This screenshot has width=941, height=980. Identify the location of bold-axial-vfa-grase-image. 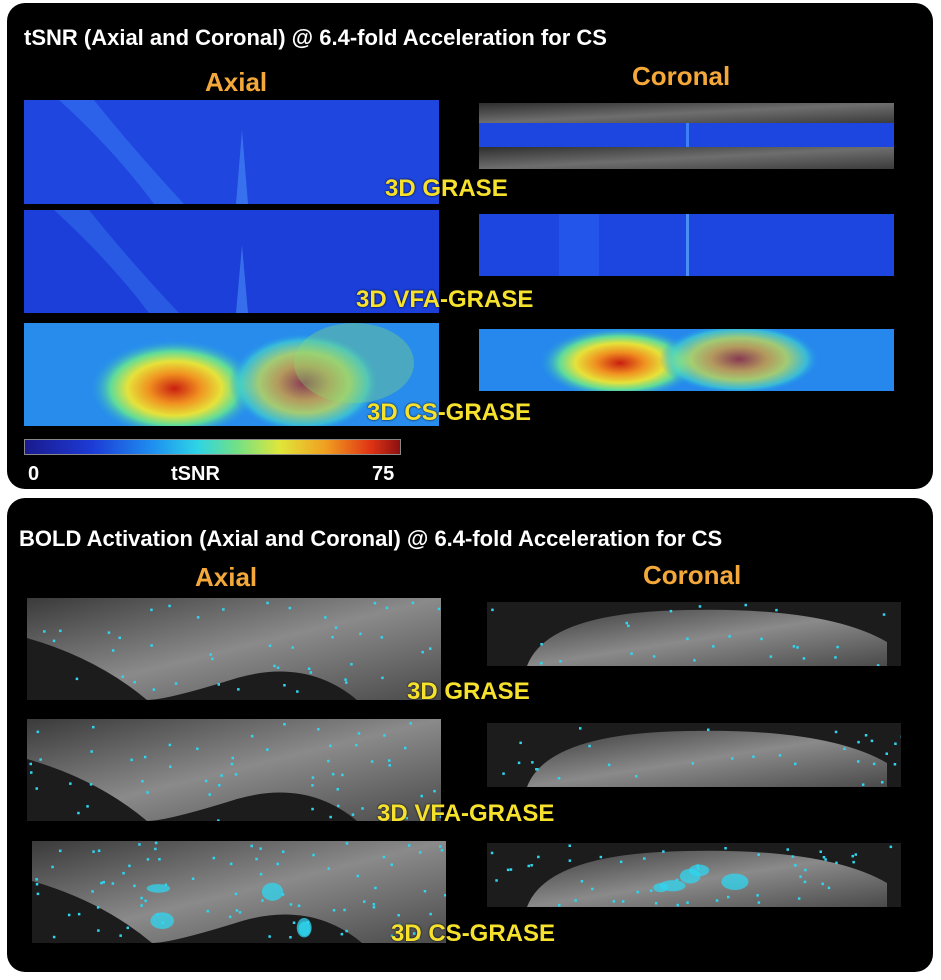
(234, 770).